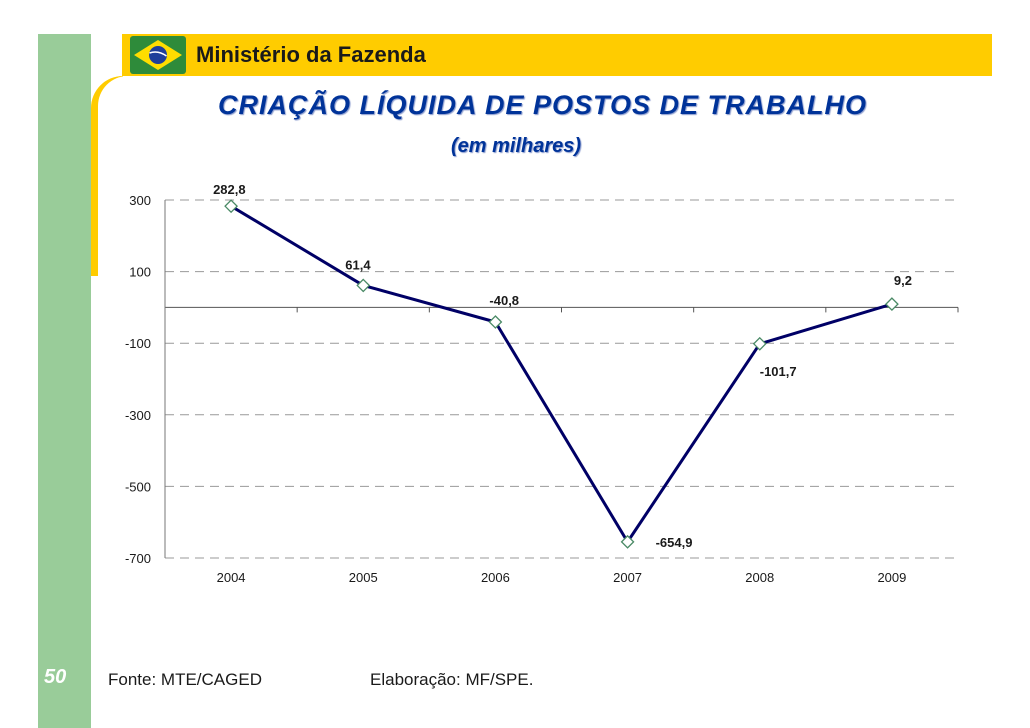 The height and width of the screenshot is (728, 1030). What do you see at coordinates (113, 402) in the screenshot?
I see `content-corner` at bounding box center [113, 402].